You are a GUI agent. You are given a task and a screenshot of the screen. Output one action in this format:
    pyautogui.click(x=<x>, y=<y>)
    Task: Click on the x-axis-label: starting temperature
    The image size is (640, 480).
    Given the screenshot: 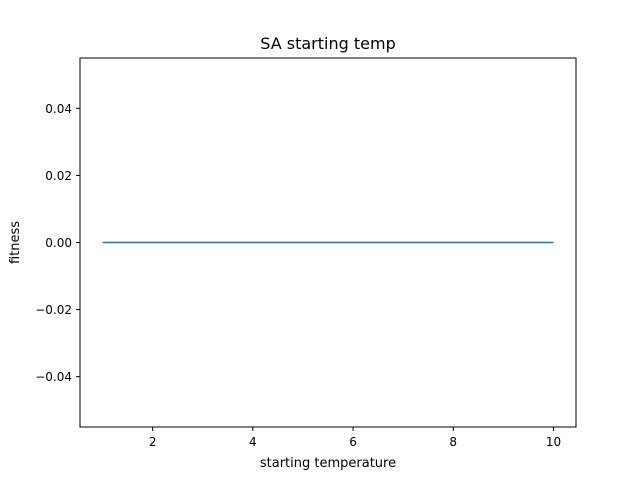 What is the action you would take?
    pyautogui.click(x=328, y=463)
    